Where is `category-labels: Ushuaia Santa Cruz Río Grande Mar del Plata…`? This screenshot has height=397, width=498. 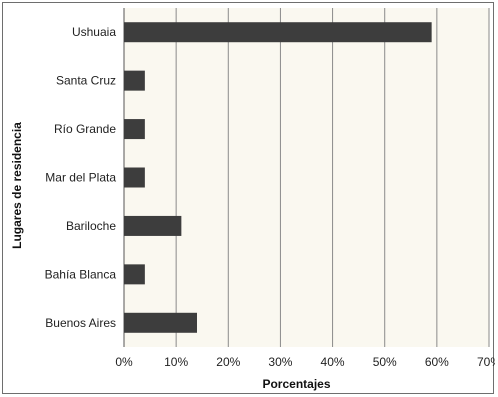 category-labels: Ushuaia Santa Cruz Río Grande Mar del Plata… is located at coordinates (81, 177).